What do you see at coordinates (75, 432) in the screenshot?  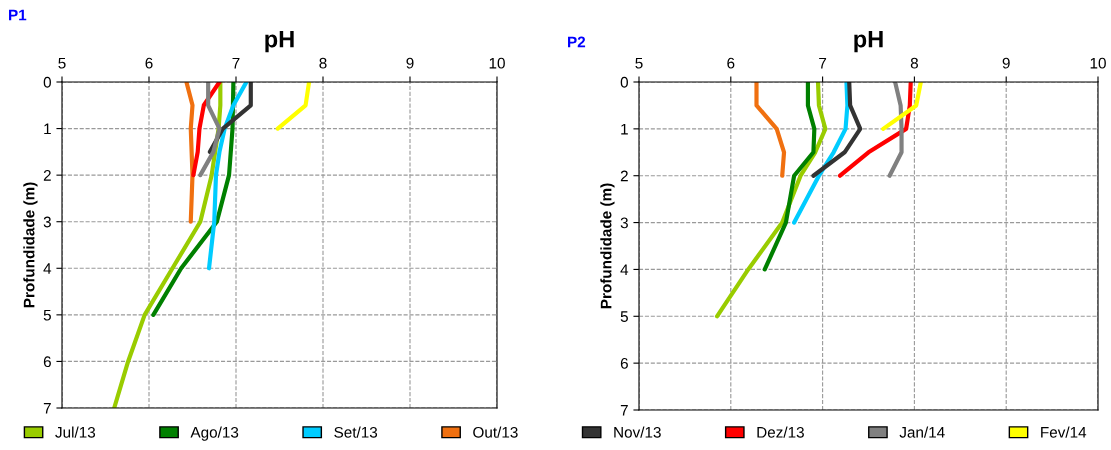 I see `legend-label: Jul/13` at bounding box center [75, 432].